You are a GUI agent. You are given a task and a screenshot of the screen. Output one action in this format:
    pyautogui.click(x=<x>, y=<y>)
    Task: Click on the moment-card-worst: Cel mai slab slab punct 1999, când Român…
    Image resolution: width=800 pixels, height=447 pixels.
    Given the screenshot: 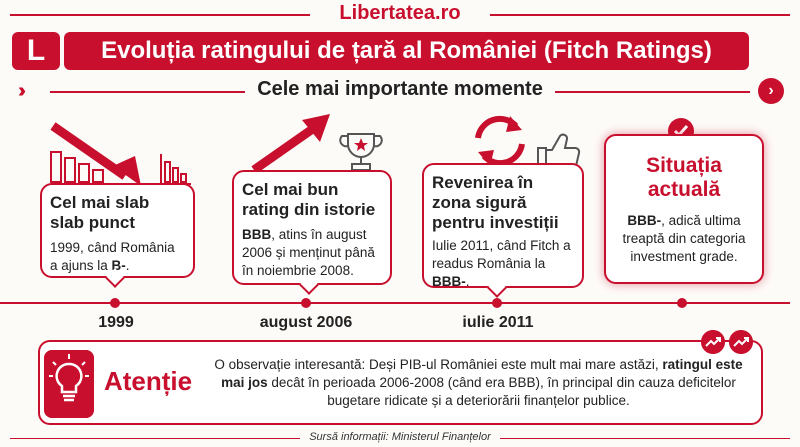 What is the action you would take?
    pyautogui.click(x=117, y=235)
    